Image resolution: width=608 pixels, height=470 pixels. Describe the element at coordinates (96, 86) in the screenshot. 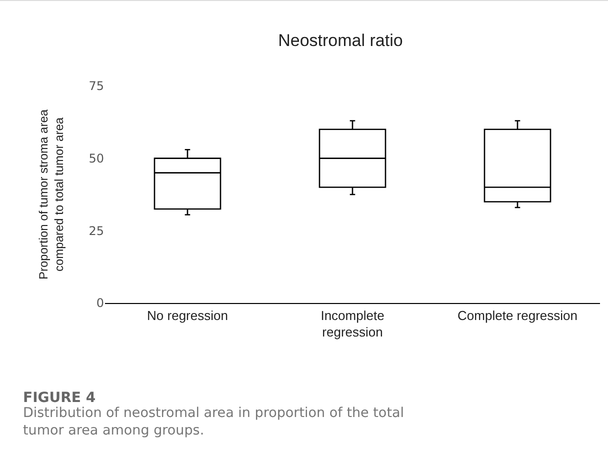

I see `y-tick-label: 75` at that location.